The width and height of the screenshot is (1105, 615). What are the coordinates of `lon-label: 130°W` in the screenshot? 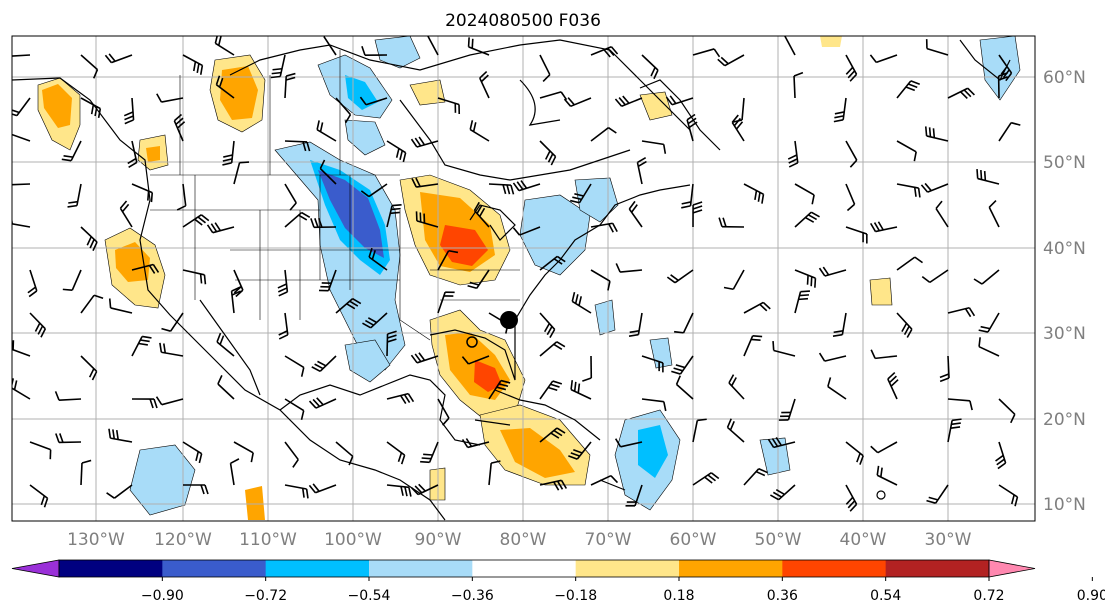 It's located at (96, 540).